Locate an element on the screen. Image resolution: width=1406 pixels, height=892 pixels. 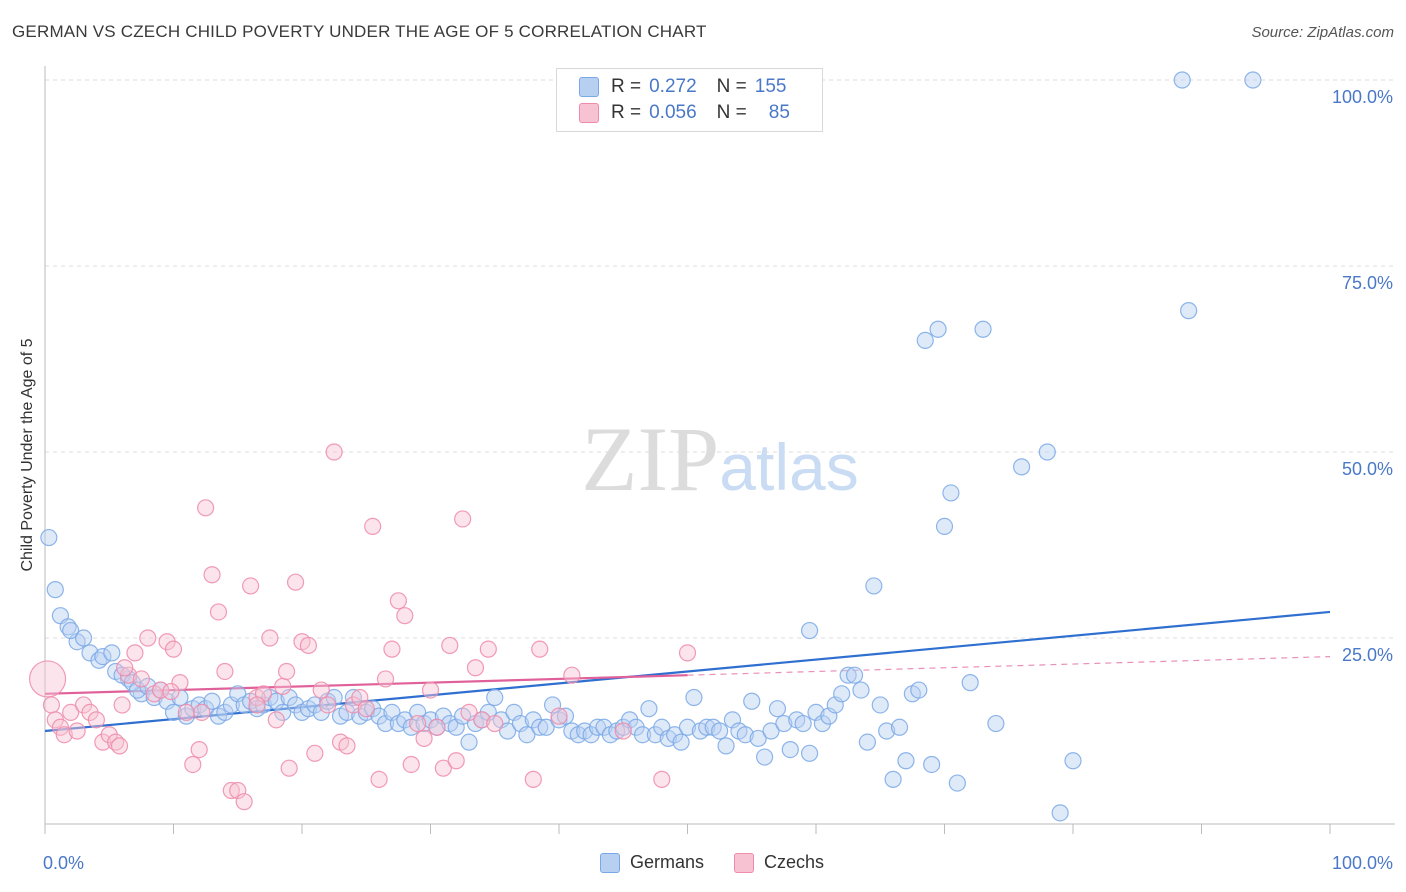
watermark-atlas: atlas is located at coordinates (788, 467).